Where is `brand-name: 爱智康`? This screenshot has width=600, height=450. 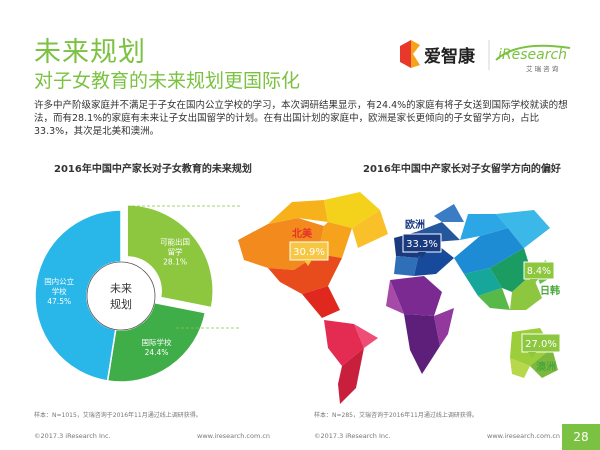
brand-name: 爱智康 is located at coordinates (450, 56).